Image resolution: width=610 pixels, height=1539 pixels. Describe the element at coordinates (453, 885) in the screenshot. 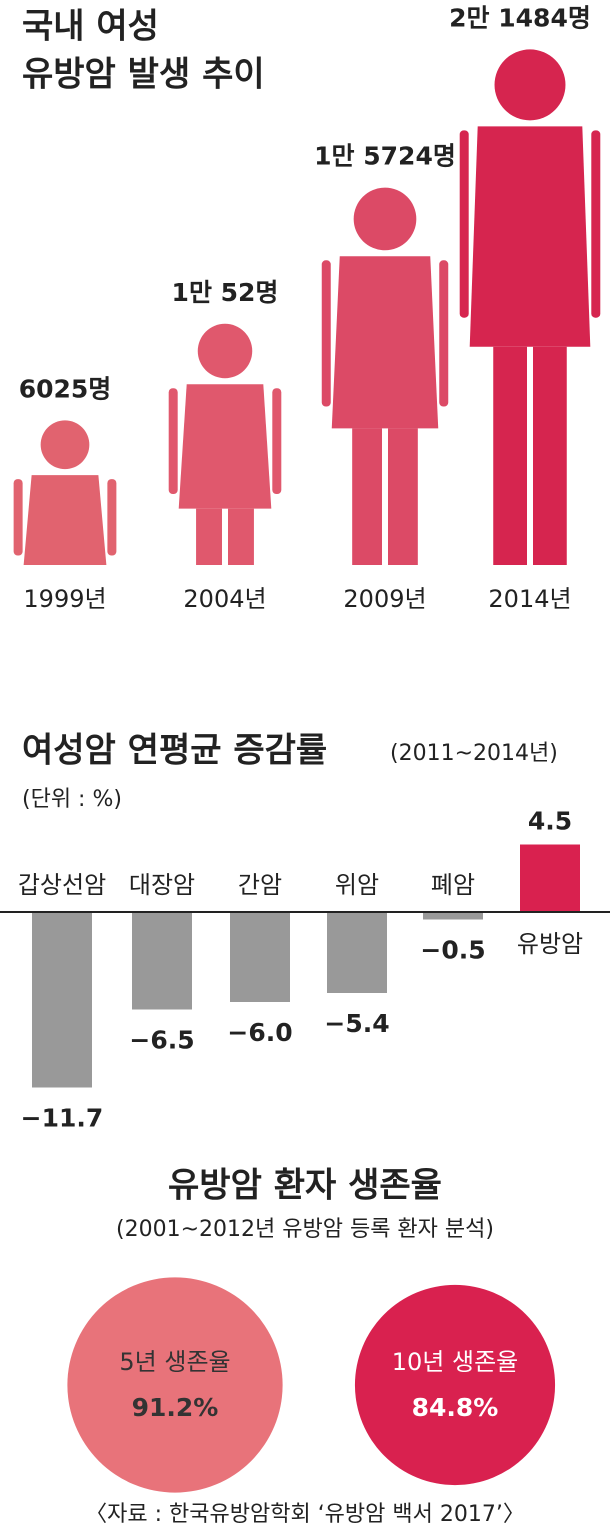

I see `category-label: 폐암` at that location.